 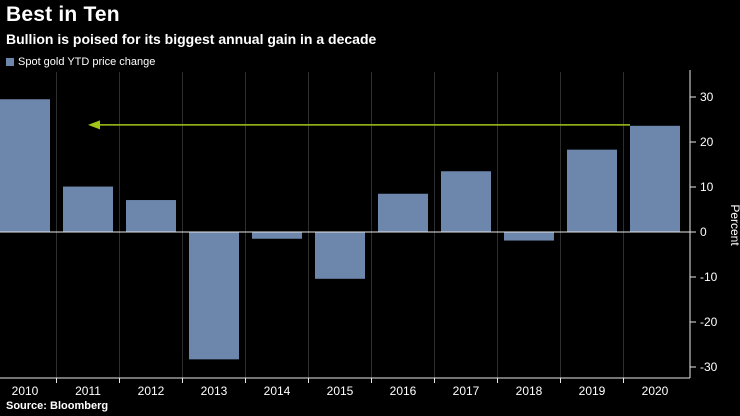 I want to click on x-tick-label-2017: 2017, so click(x=466, y=391).